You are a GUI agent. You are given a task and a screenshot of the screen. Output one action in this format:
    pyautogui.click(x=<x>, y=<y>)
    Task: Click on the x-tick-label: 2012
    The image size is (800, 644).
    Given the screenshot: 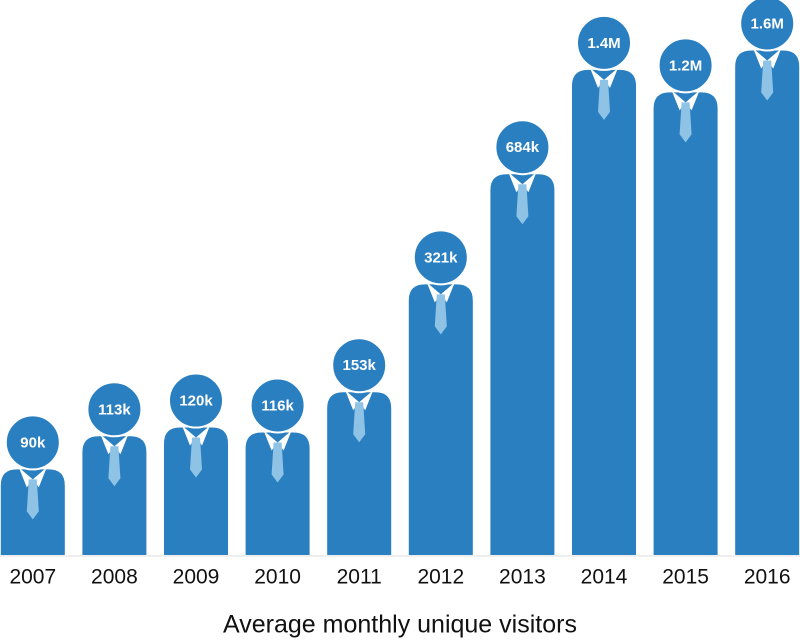 What is the action you would take?
    pyautogui.click(x=440, y=577)
    